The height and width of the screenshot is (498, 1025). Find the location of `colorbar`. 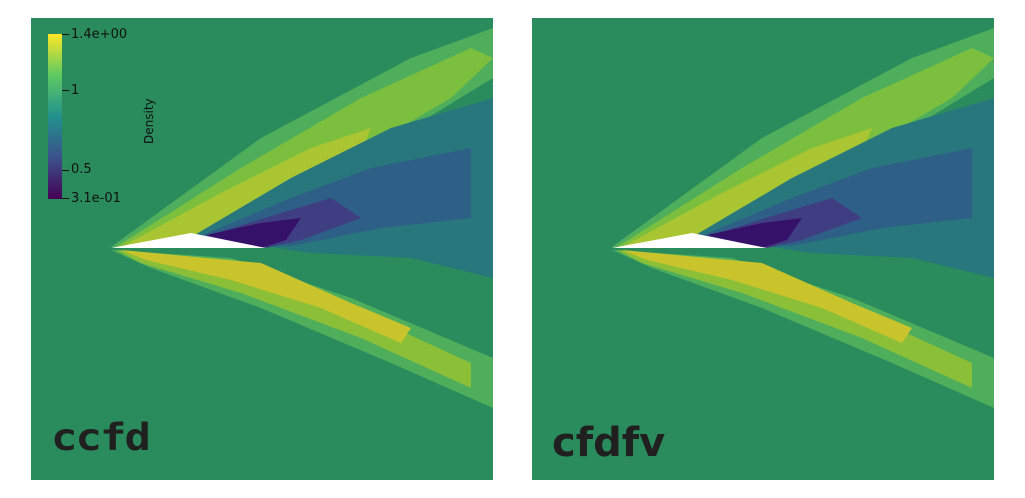

colorbar is located at coordinates (55, 116).